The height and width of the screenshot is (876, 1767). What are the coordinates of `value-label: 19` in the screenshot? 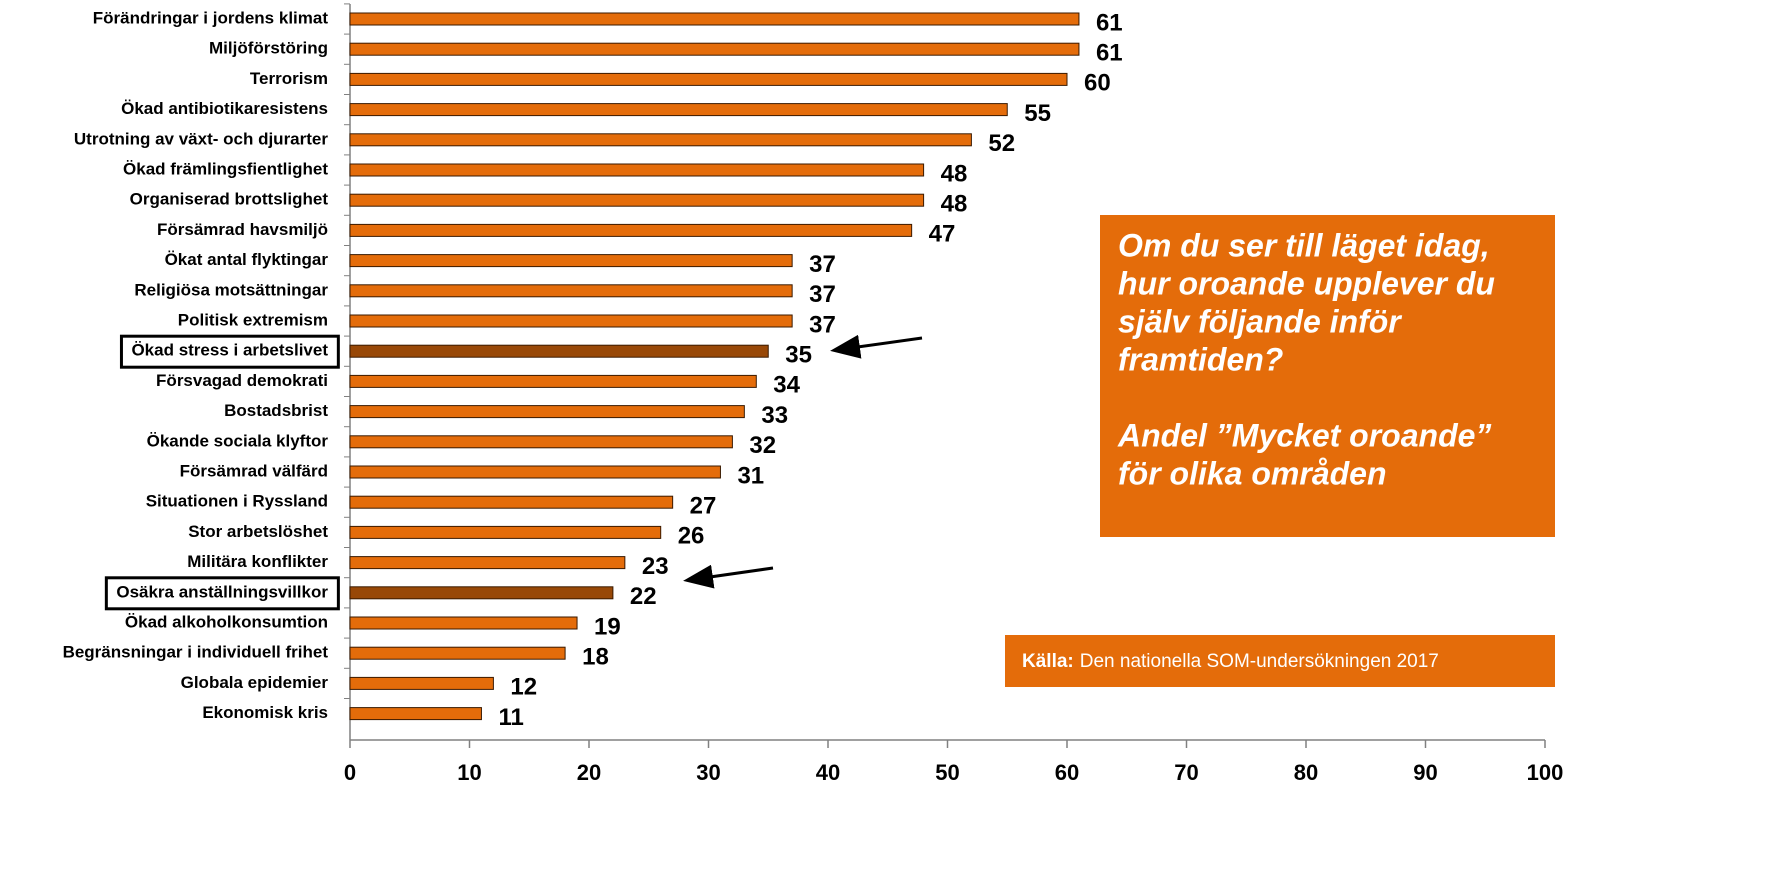 It's located at (607, 626).